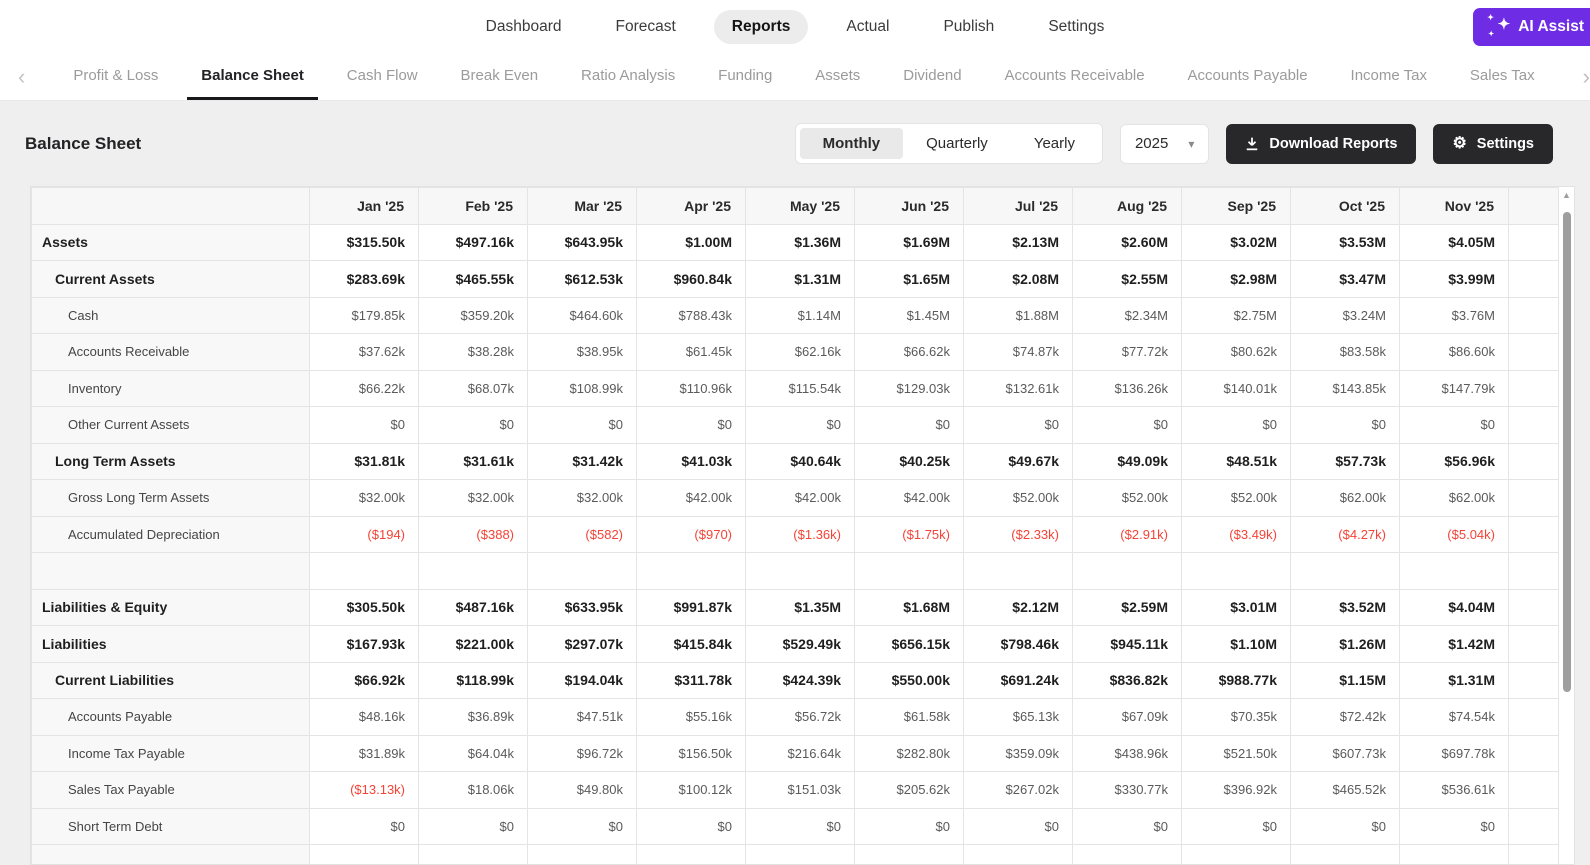 Image resolution: width=1590 pixels, height=865 pixels. Describe the element at coordinates (909, 461) in the screenshot. I see `cell-value: $40.25k` at that location.